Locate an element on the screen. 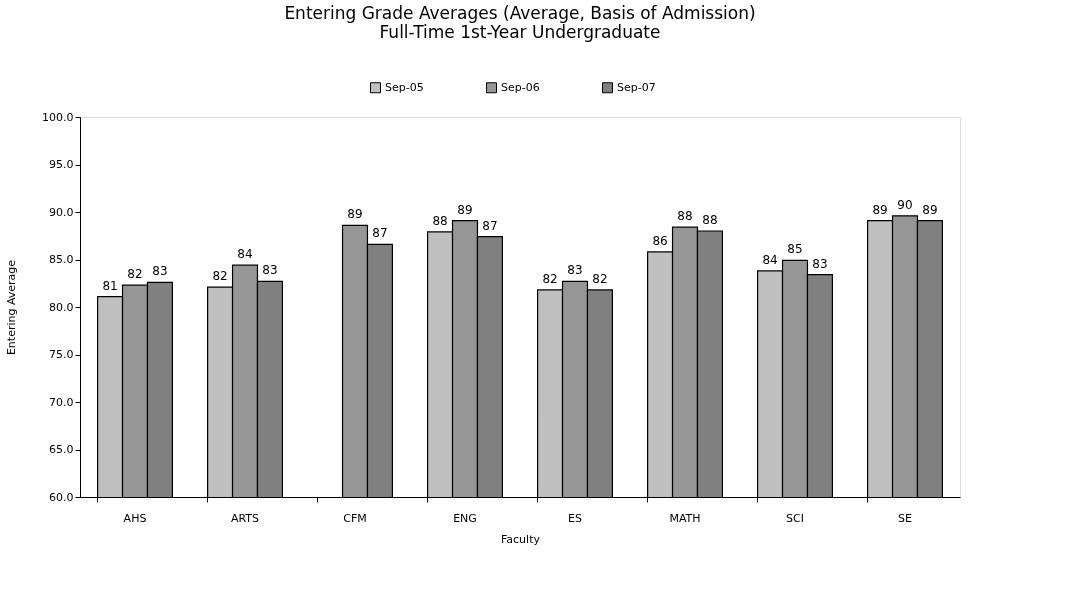 The image size is (1090, 604). y-tick-label: 75.0 is located at coordinates (61, 354).